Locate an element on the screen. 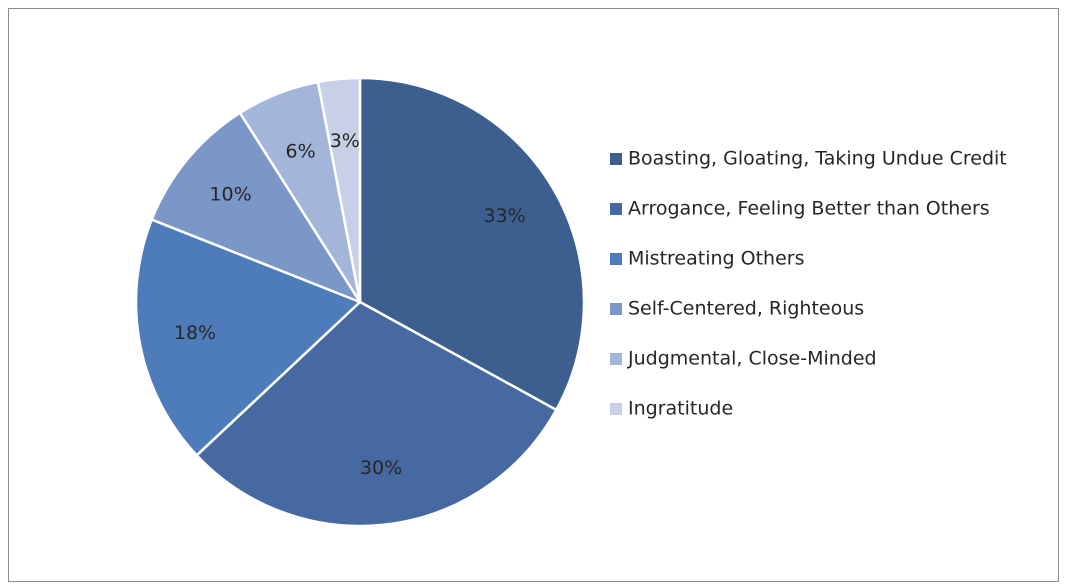  data-label-judgmental-close-minded: 6% is located at coordinates (301, 152).